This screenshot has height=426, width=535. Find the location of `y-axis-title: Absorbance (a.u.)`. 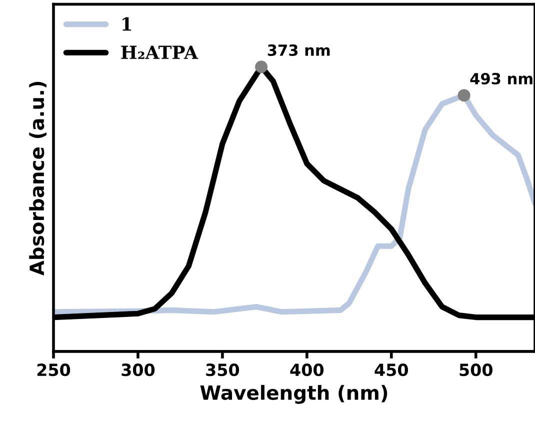

y-axis-title: Absorbance (a.u.) is located at coordinates (37, 179).